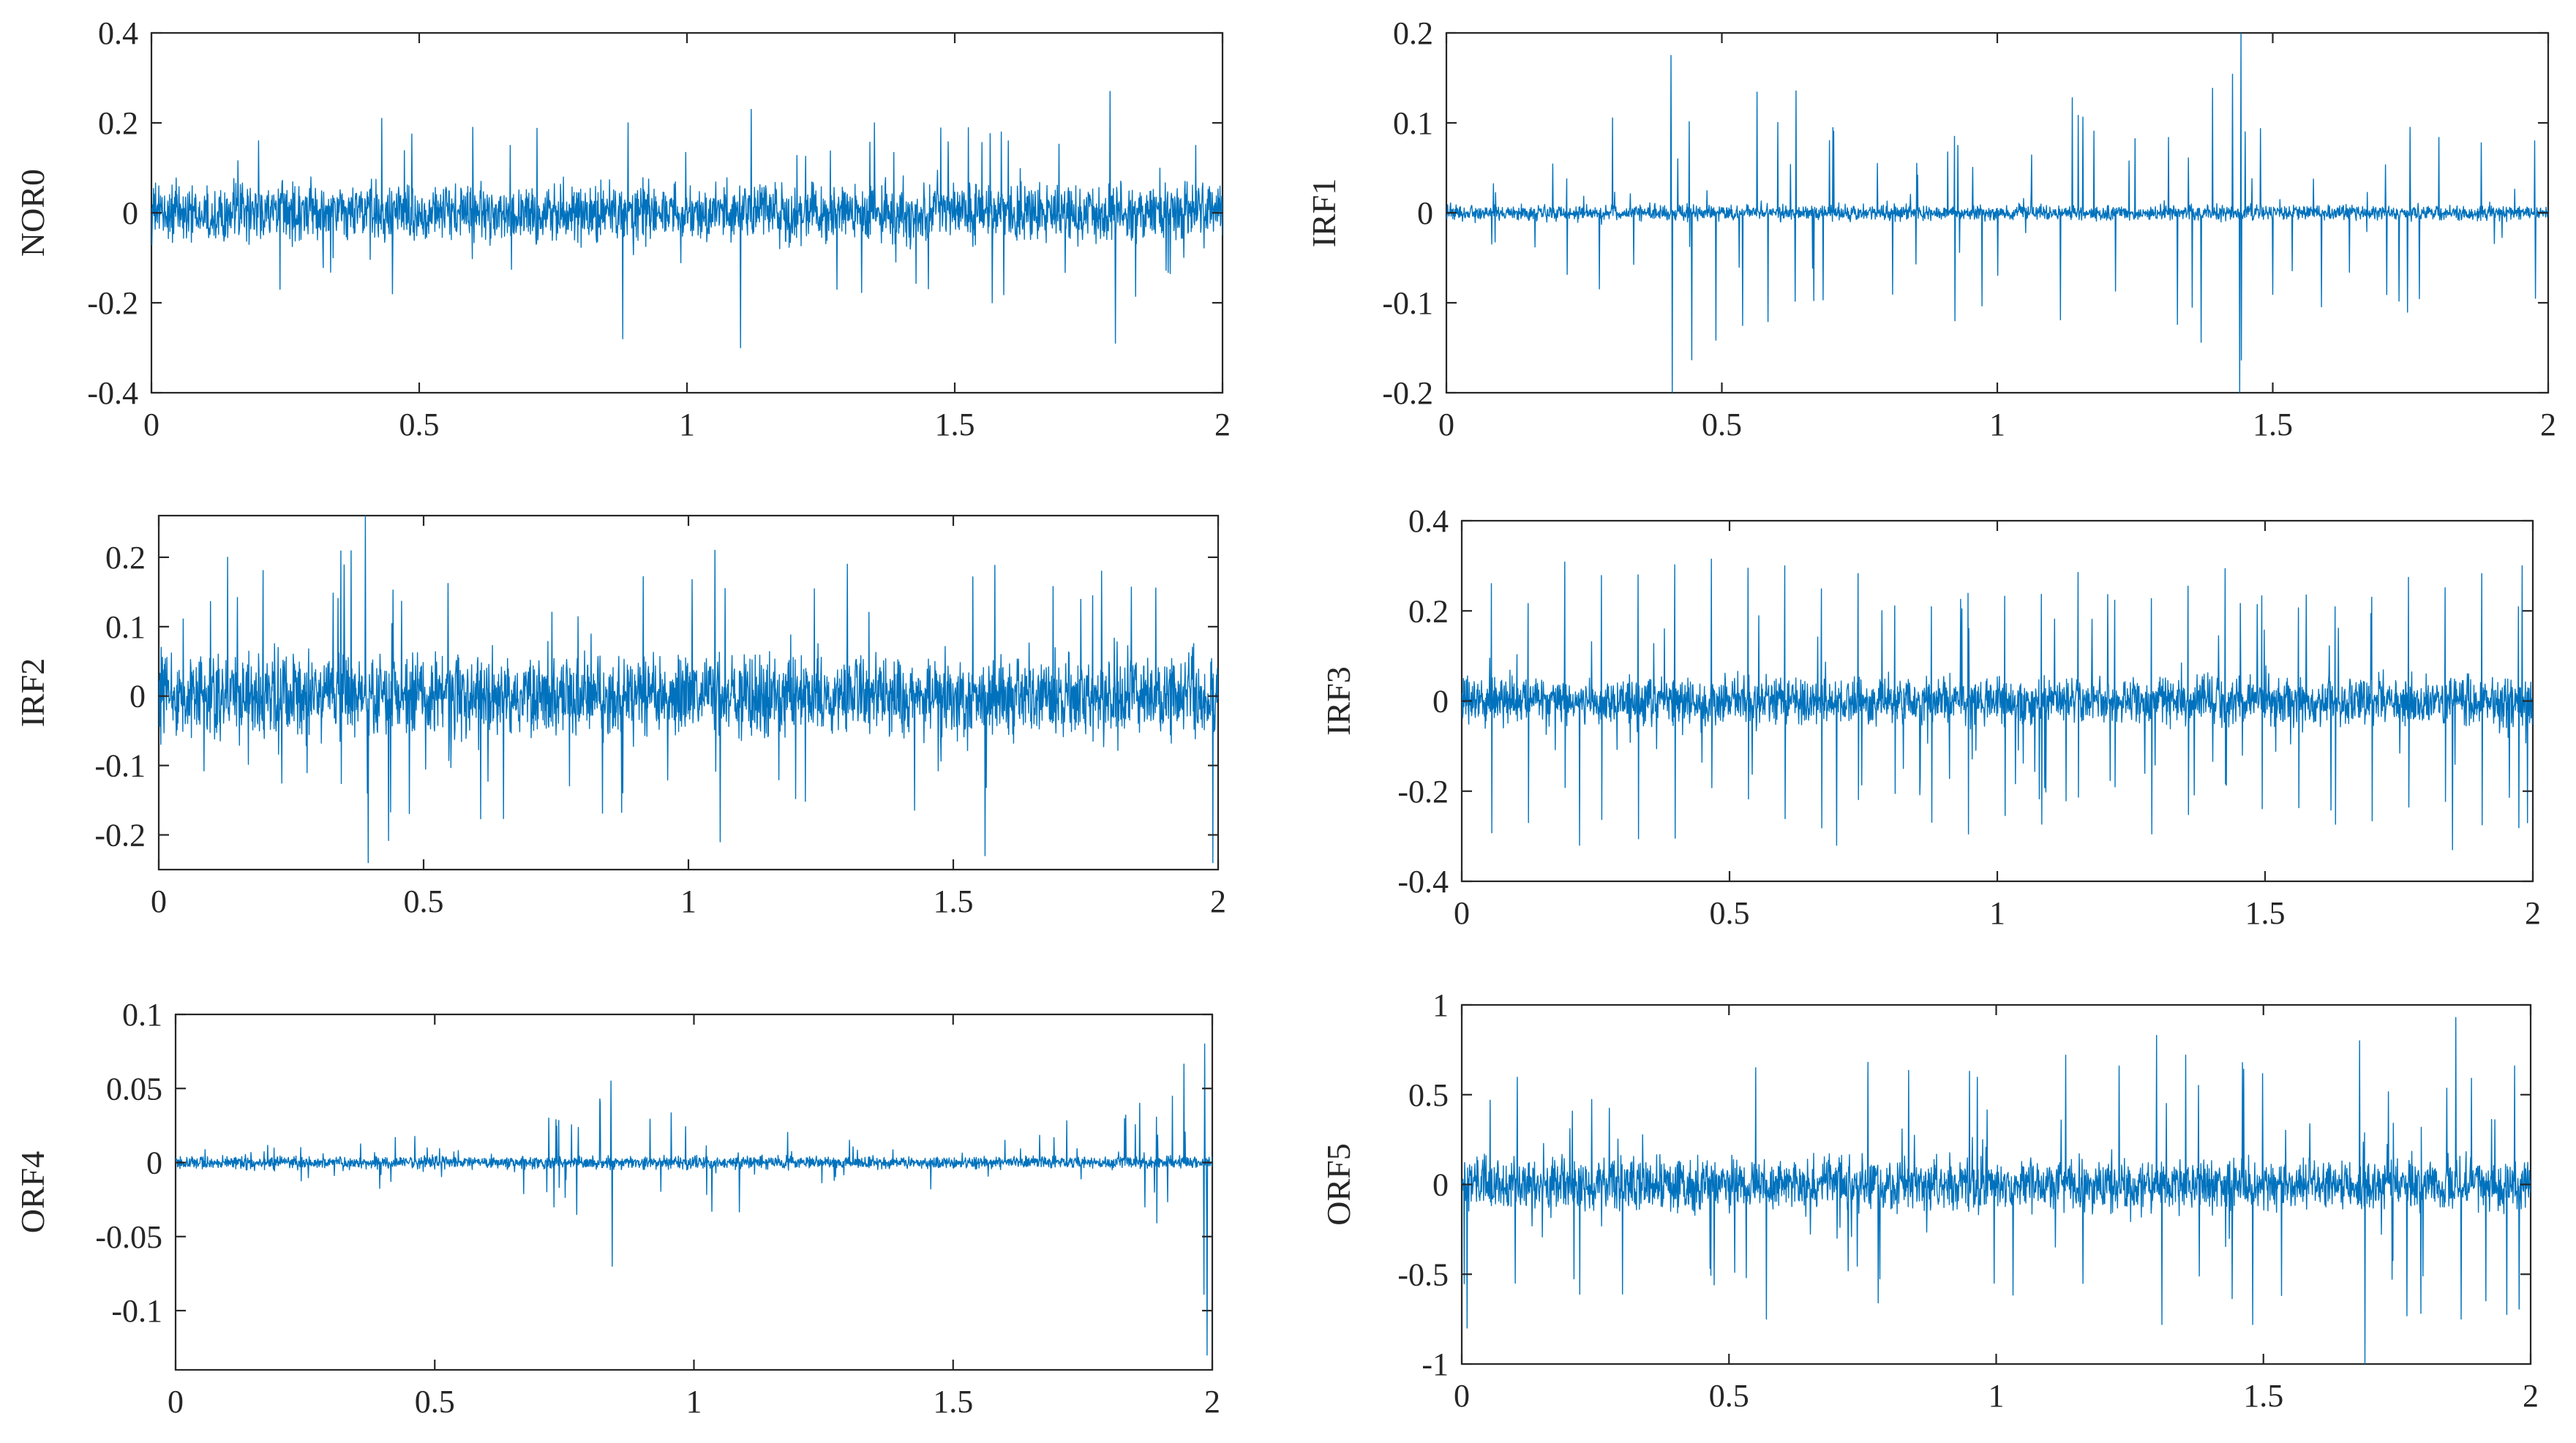 This screenshot has width=2576, height=1443. I want to click on signal-line-irf1, so click(1997, 213).